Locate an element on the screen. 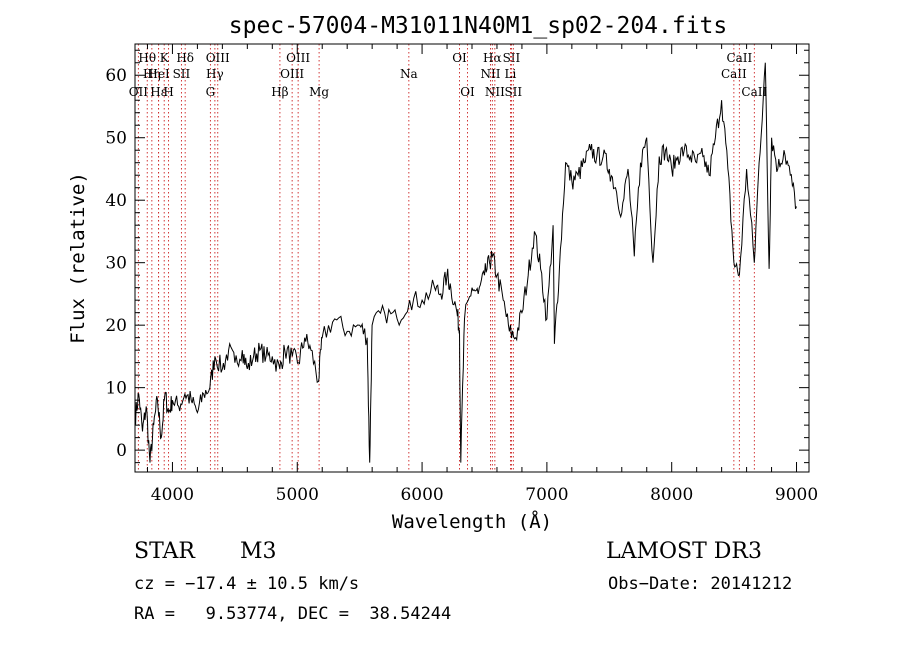 This screenshot has width=900, height=649. redshift-text: cz = −17.4 ± 10.5 km/s is located at coordinates (247, 584).